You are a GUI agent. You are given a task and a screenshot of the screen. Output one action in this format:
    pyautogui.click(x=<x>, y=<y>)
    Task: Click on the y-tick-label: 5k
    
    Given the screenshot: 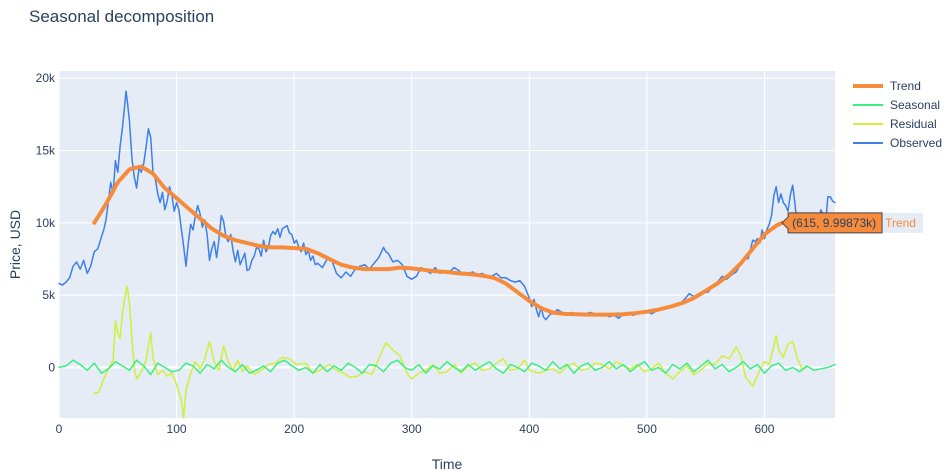 What is the action you would take?
    pyautogui.click(x=49, y=295)
    